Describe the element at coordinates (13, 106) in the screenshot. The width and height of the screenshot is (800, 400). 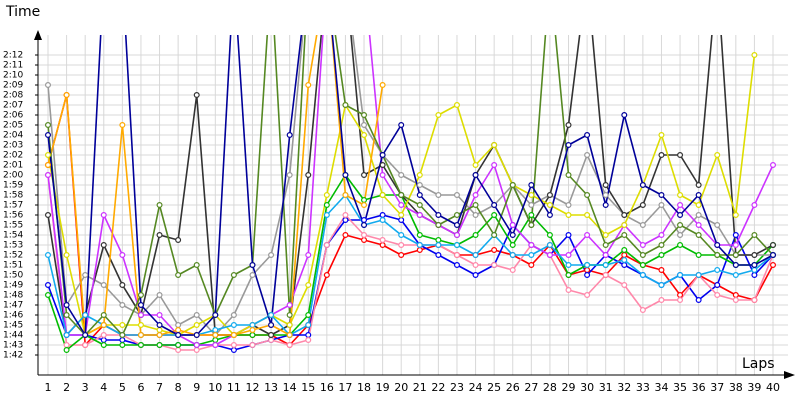
I see `y-tick-label: 2:07` at that location.